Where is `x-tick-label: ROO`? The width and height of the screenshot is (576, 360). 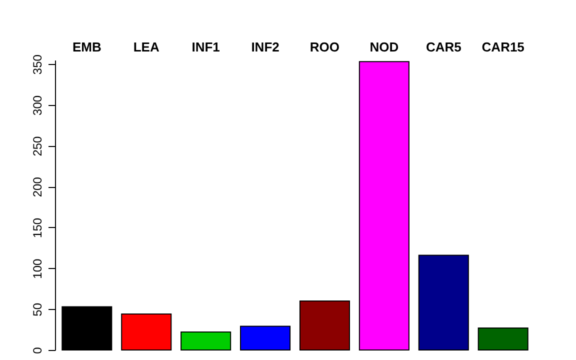
x-tick-label: ROO is located at coordinates (325, 47).